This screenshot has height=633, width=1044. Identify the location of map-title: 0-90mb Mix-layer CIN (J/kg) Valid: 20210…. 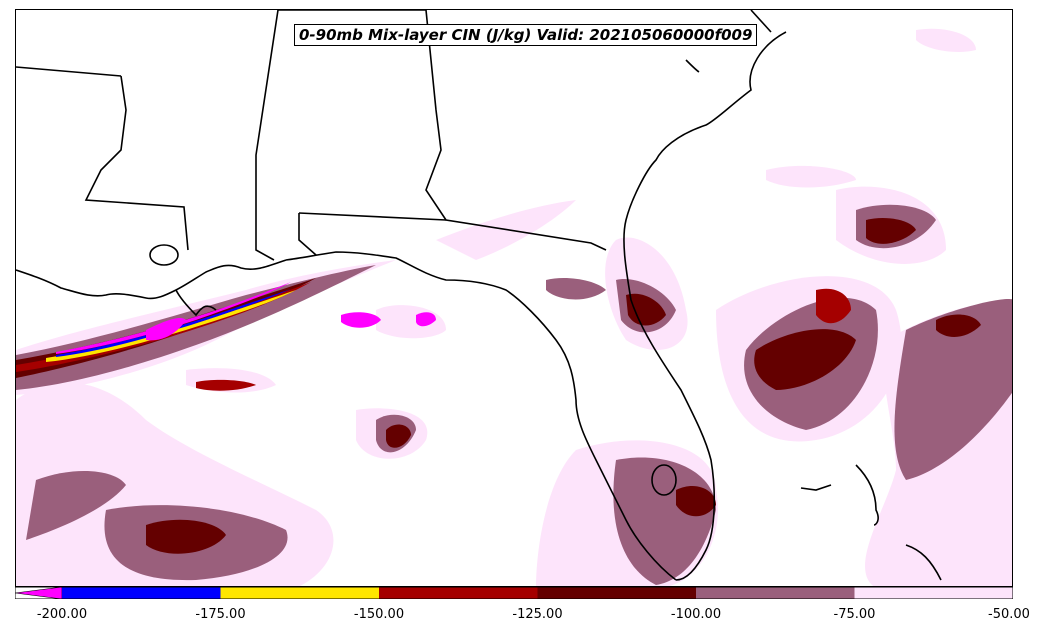
(526, 35).